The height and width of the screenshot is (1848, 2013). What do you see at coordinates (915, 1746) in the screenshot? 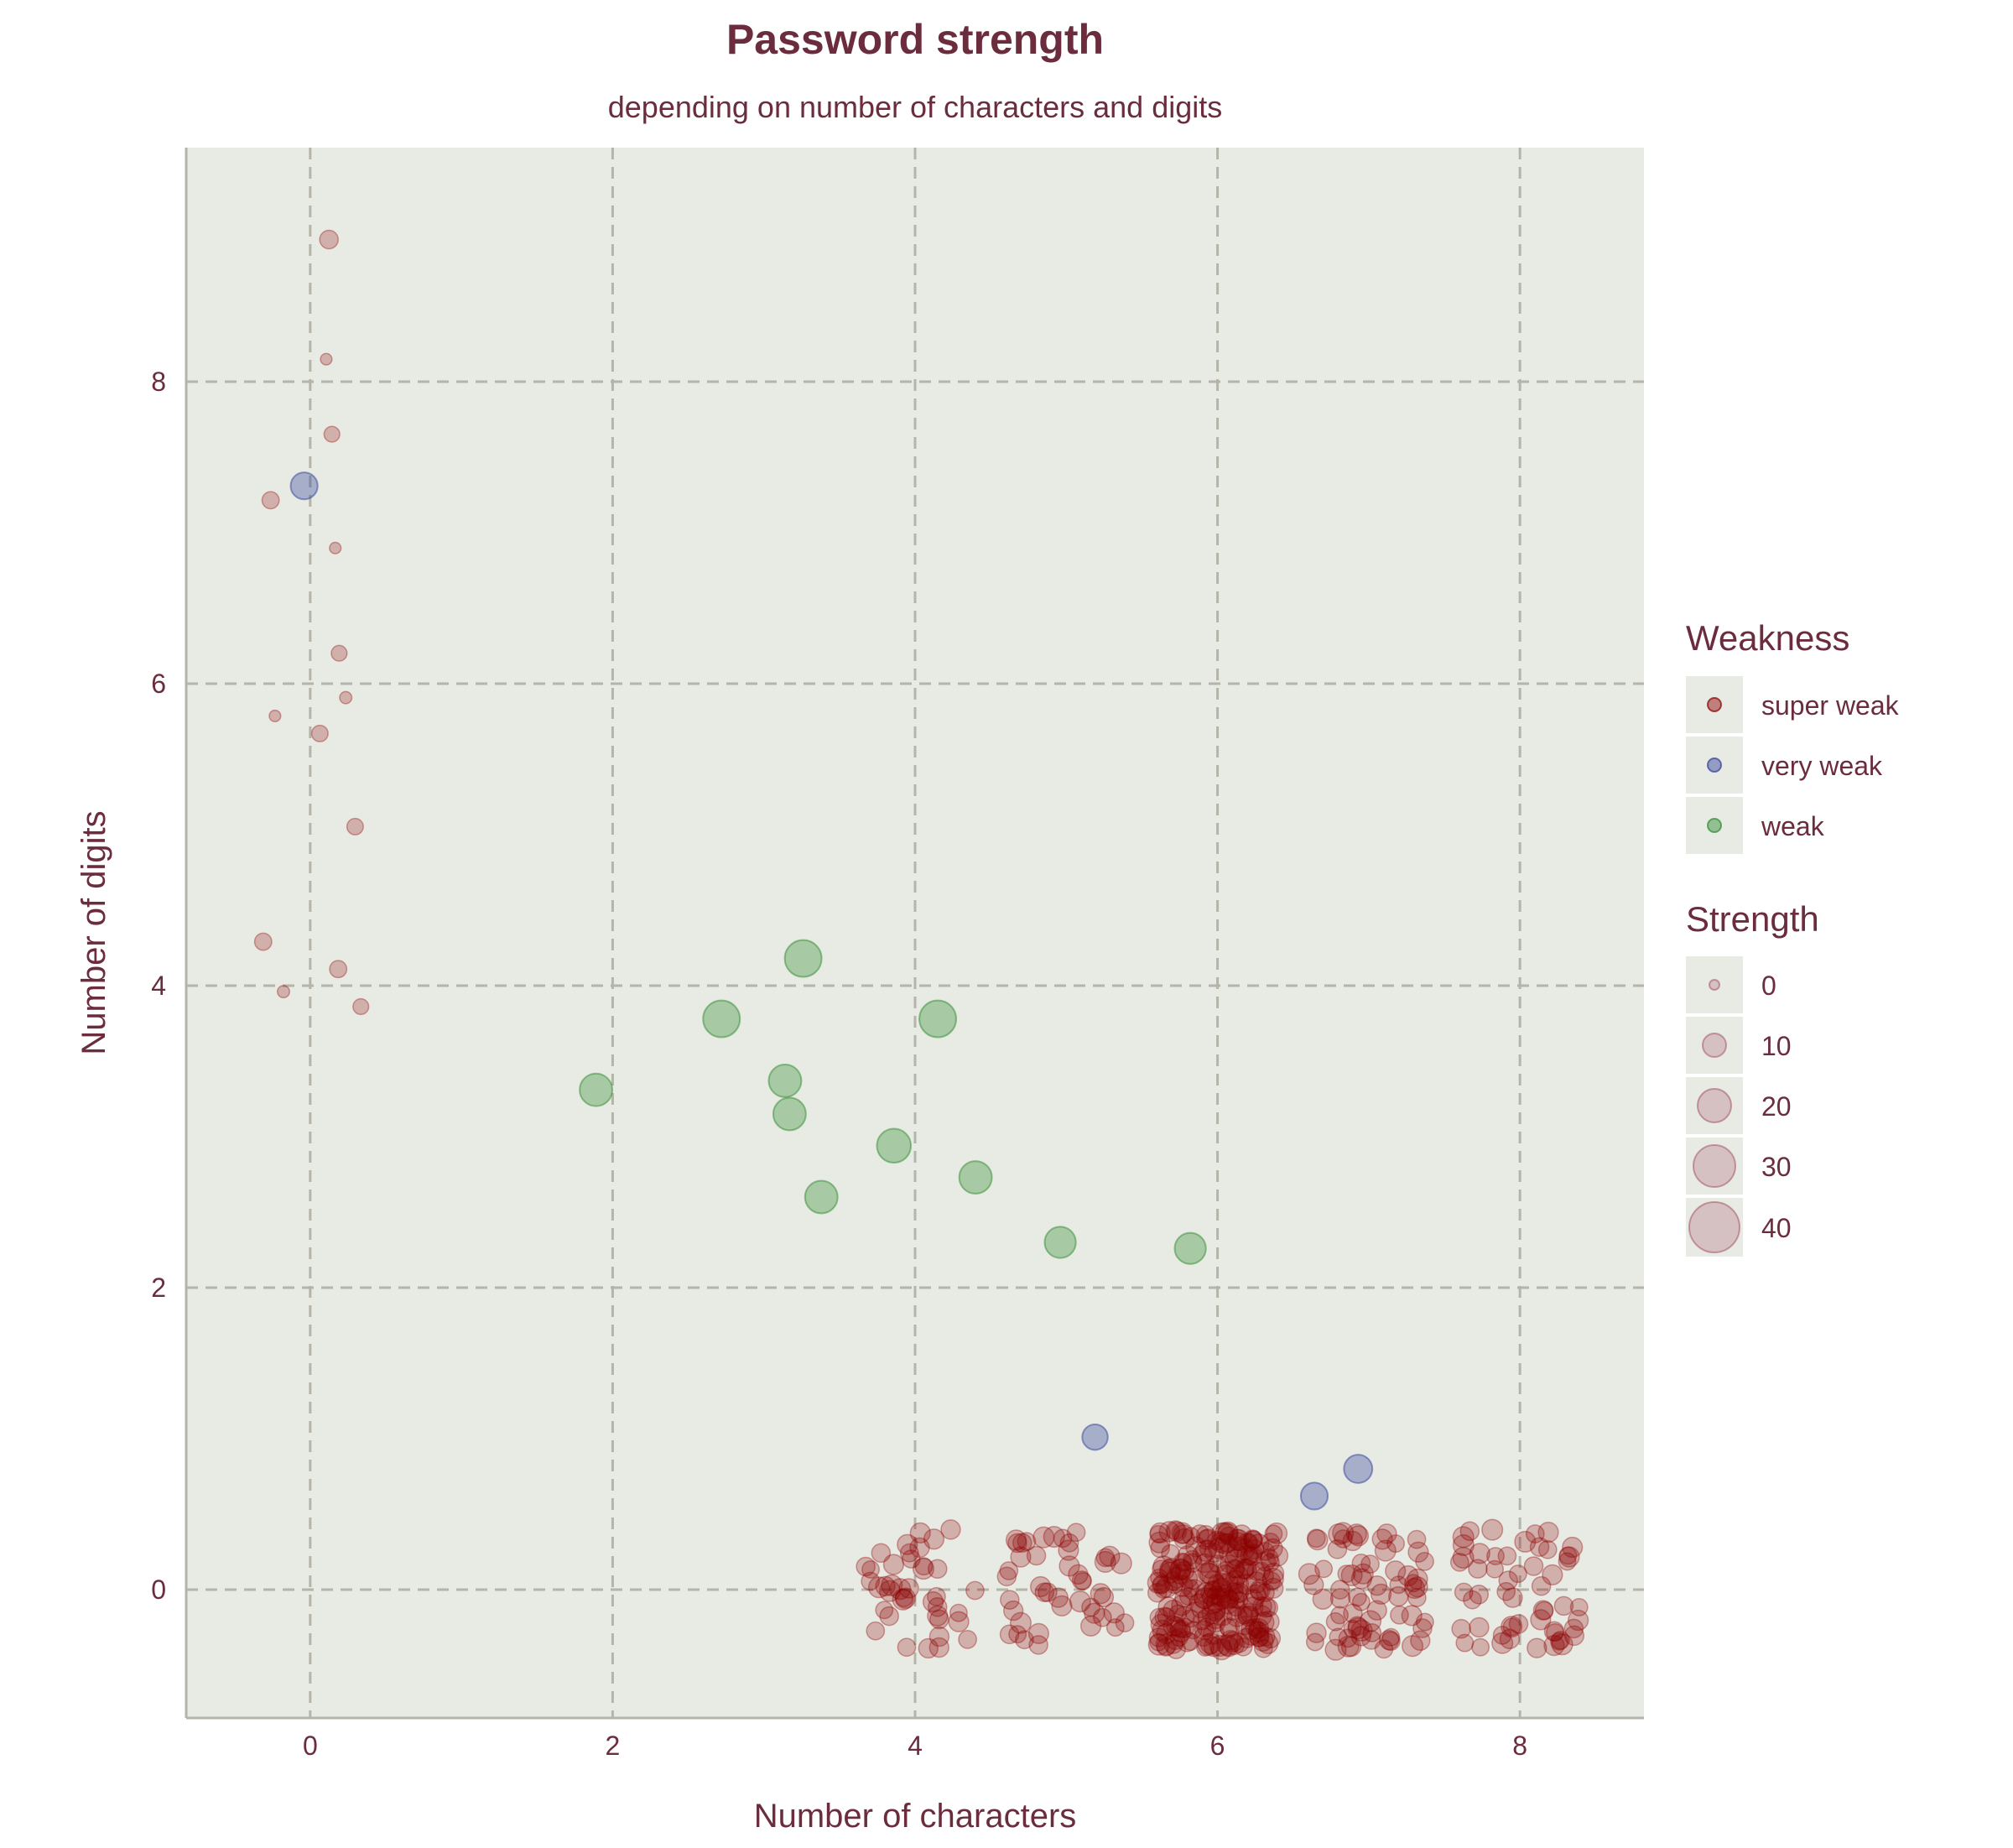
I see `x-tick-labels: 0 2 4 6 8` at bounding box center [915, 1746].